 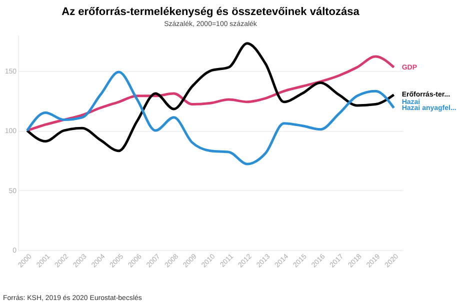 What do you see at coordinates (211, 12) in the screenshot?
I see `chart-title: Az erőforrás-termelékenység és összetevőinek változása` at bounding box center [211, 12].